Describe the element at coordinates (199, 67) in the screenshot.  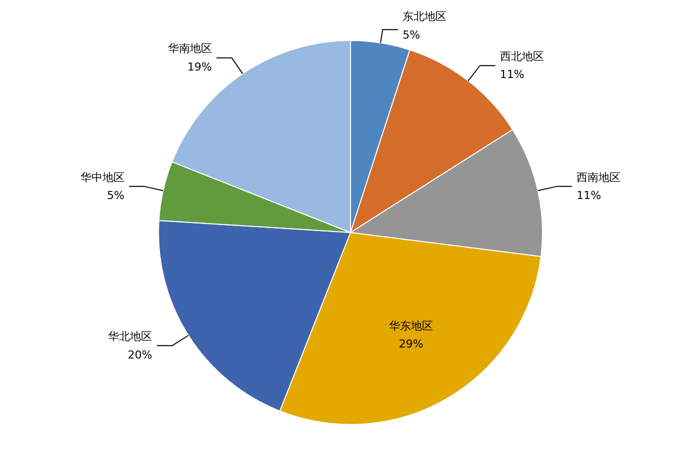
I see `data-label: 19%` at that location.